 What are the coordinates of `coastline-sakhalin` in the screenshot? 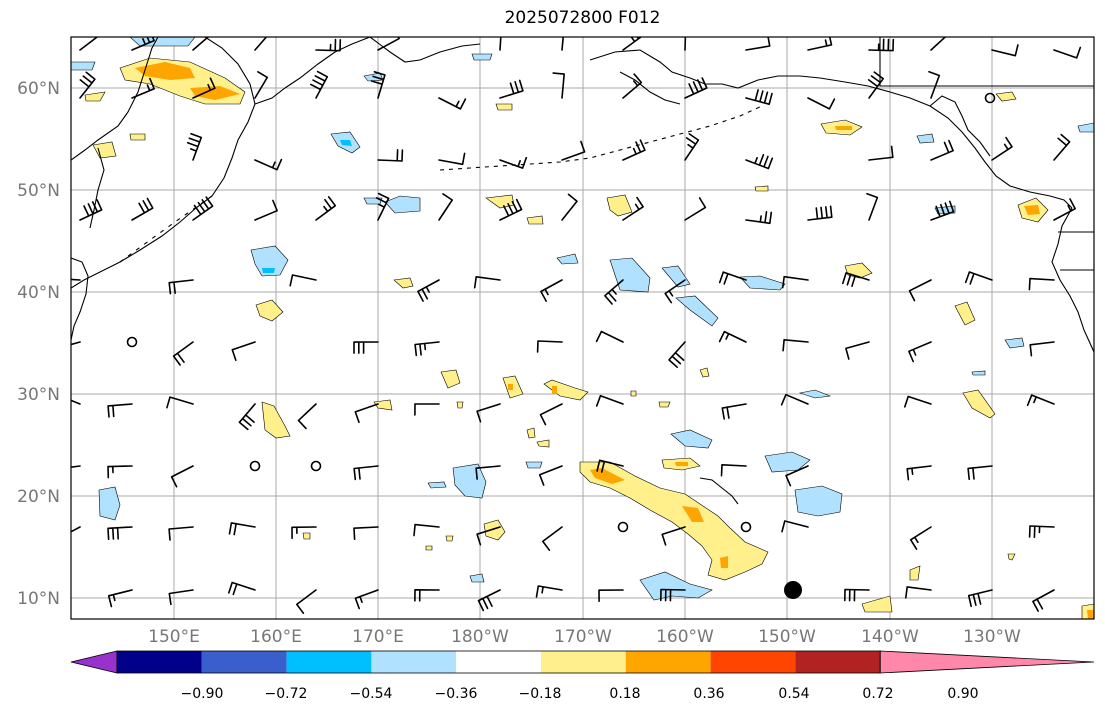 It's located at (97, 188).